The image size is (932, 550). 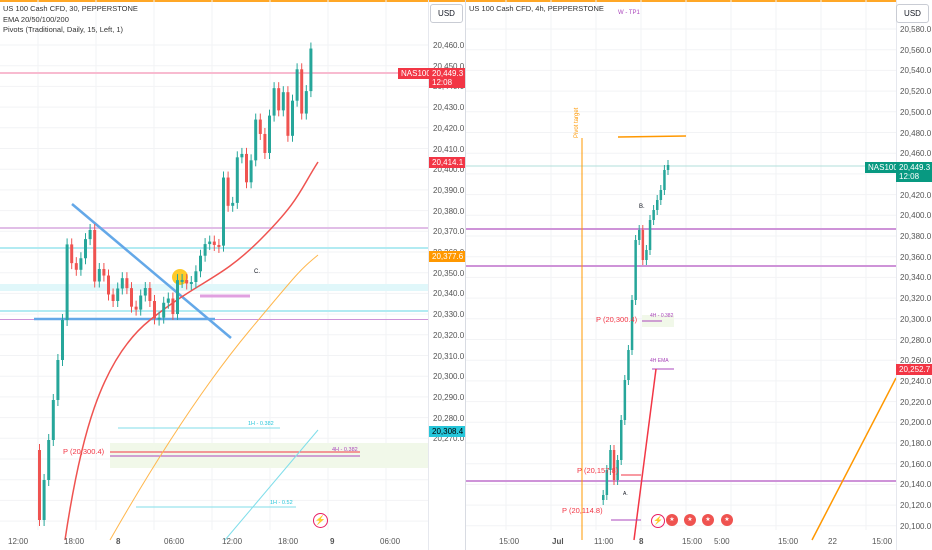 What do you see at coordinates (916, 402) in the screenshot?
I see `right-y-tick: 20,220.0` at bounding box center [916, 402].